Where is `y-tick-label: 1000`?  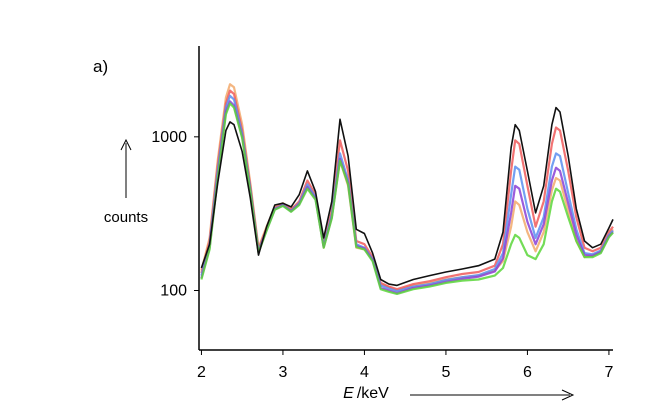 y-tick-label: 1000 is located at coordinates (169, 137).